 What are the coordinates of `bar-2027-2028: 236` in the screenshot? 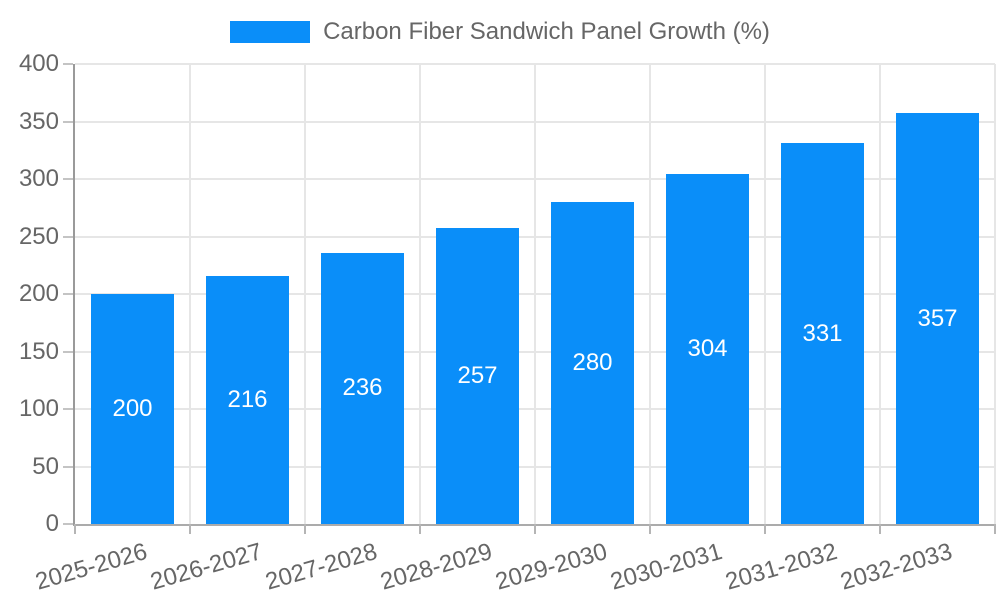 It's located at (362, 388).